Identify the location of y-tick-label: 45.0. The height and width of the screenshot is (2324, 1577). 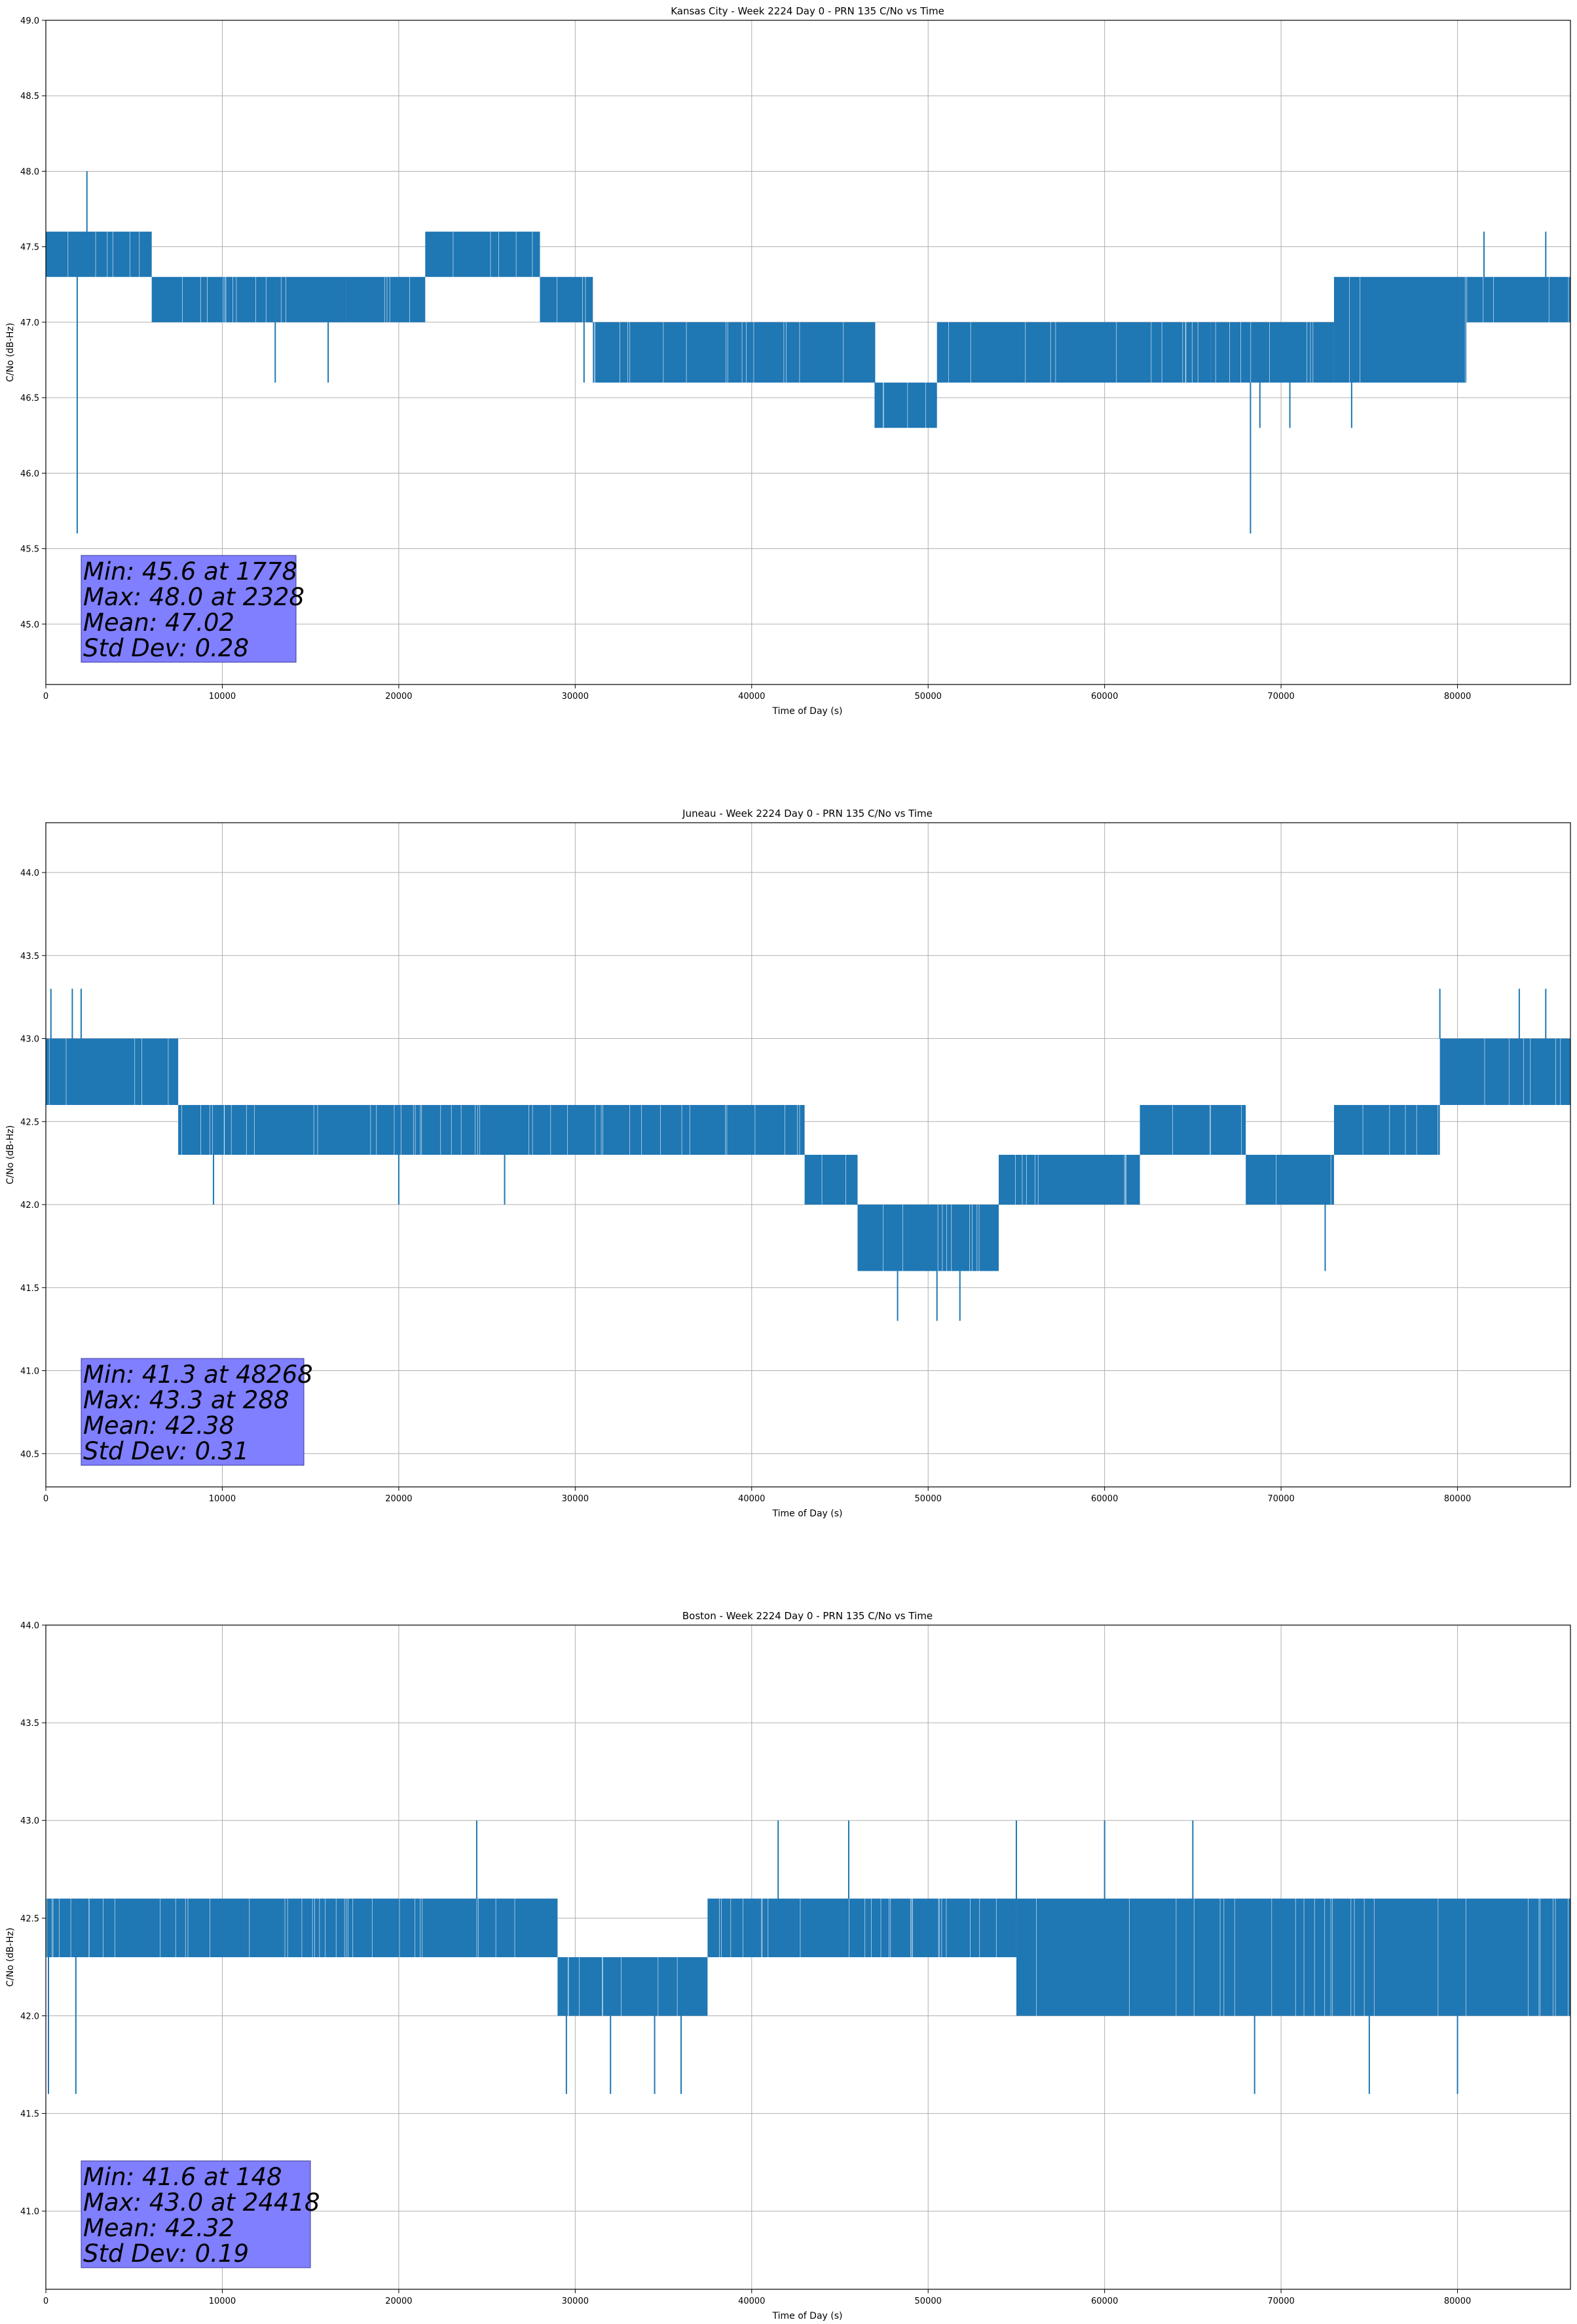
(29, 625).